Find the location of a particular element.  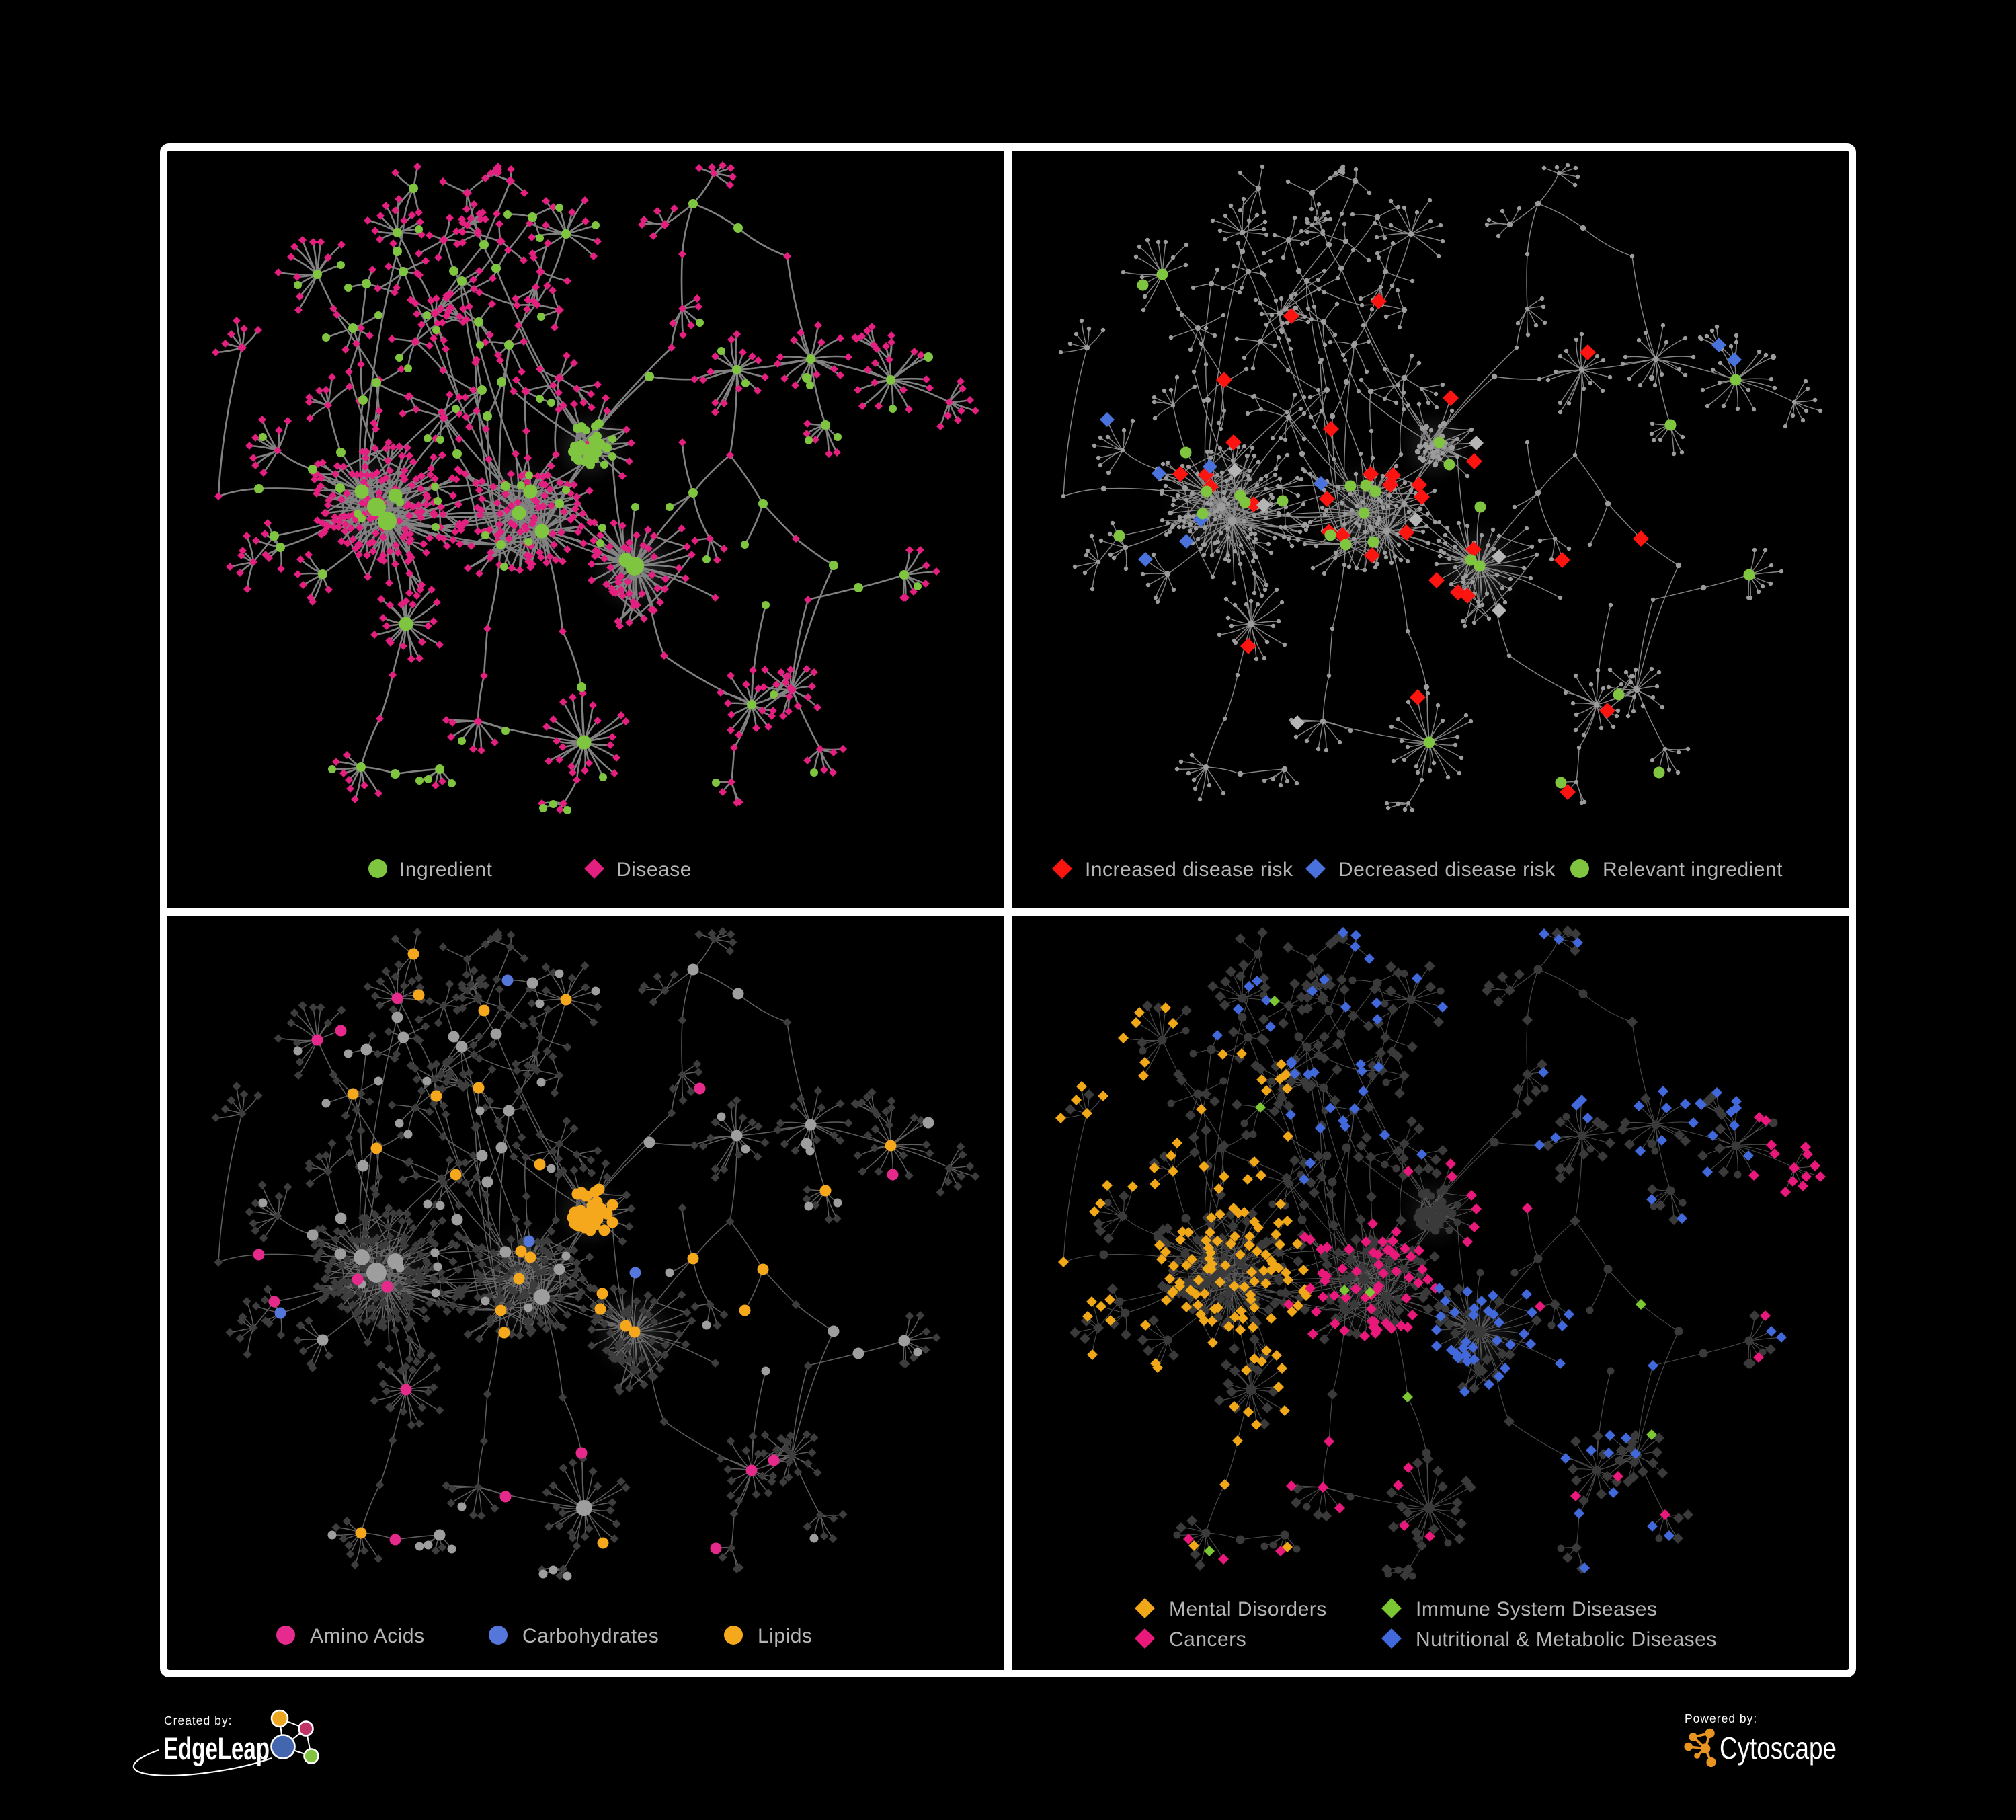

svg-text: Ingredient is located at coordinates (446, 870).